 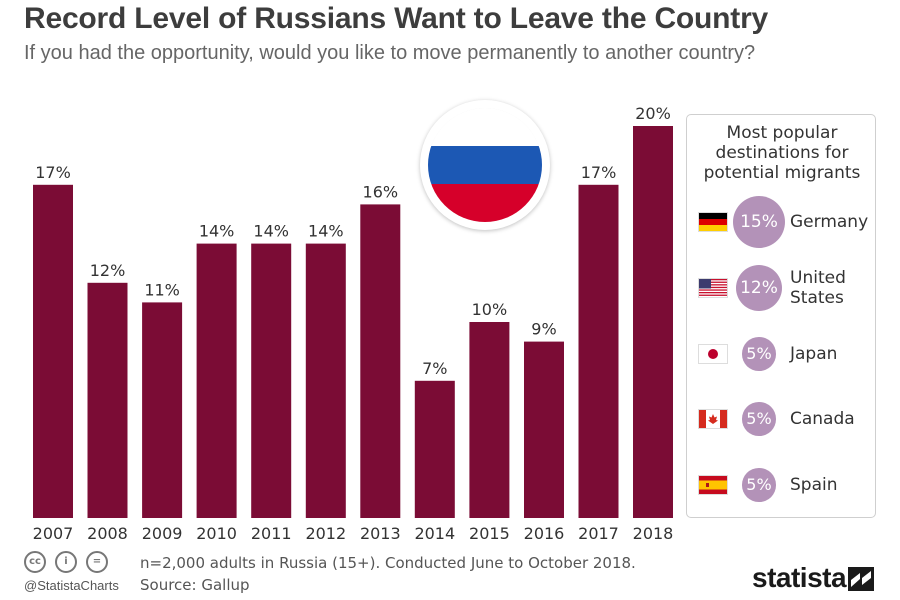 I want to click on country-name-line: Canada, so click(x=822, y=419).